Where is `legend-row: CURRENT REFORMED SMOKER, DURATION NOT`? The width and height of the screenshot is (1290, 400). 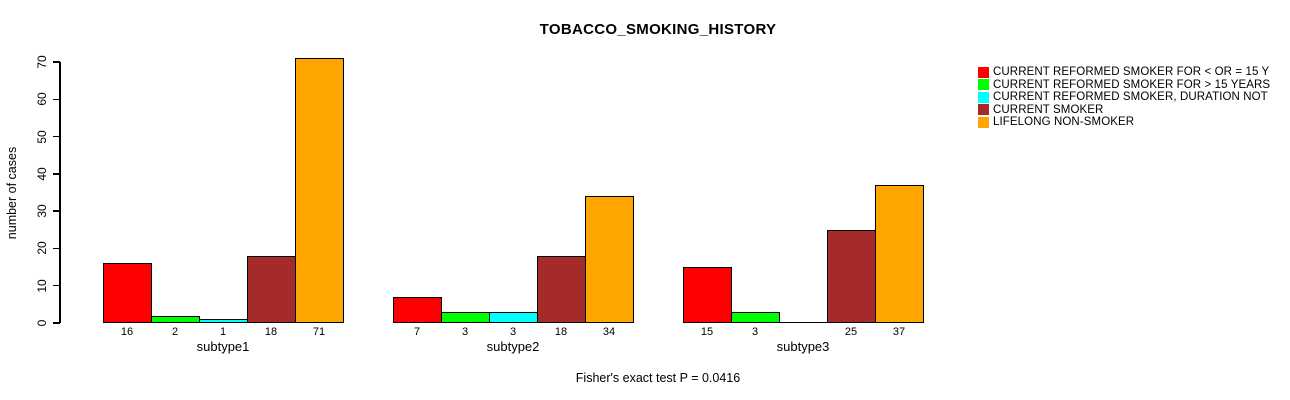
legend-row: CURRENT REFORMED SMOKER, DURATION NOT is located at coordinates (1134, 97).